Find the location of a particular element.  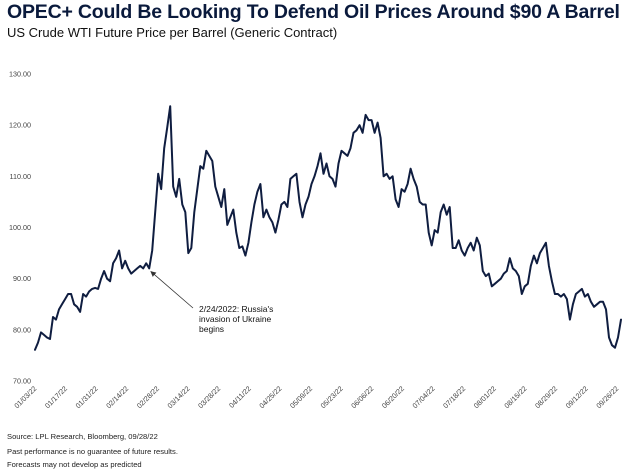

disclaimer-forecast: Forecasts may not develop as predicted is located at coordinates (74, 464).